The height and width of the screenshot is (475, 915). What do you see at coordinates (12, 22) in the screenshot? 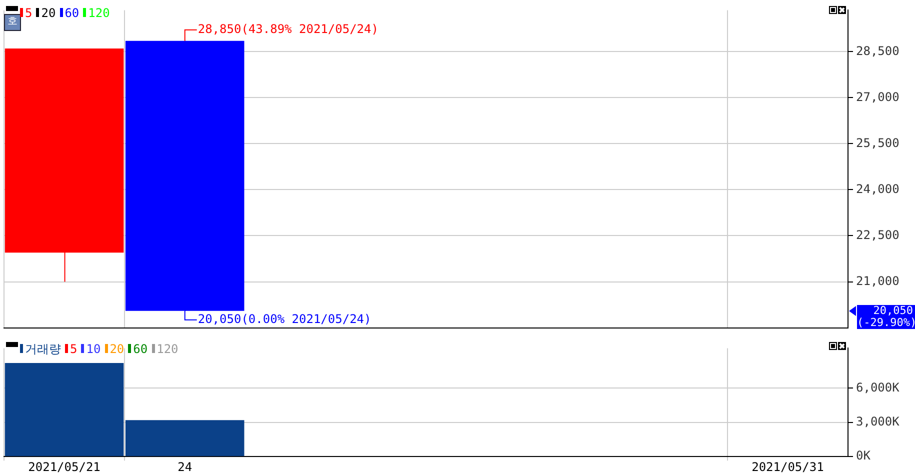
I see `annotation: 호` at bounding box center [12, 22].